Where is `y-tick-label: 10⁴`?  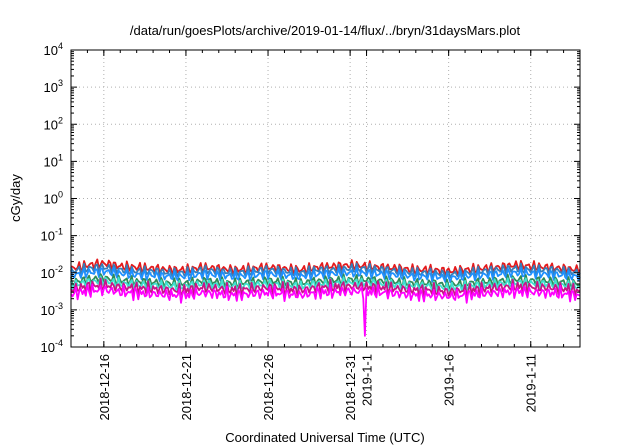 y-tick-label: 10⁴ is located at coordinates (53, 49).